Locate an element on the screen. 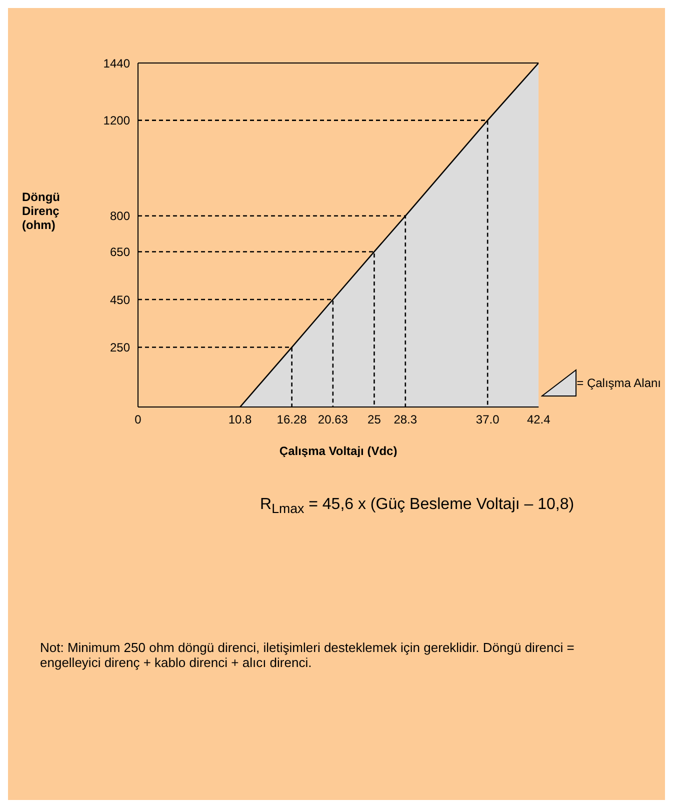 The width and height of the screenshot is (673, 808). x-tick-label: 42.4 is located at coordinates (538, 419).